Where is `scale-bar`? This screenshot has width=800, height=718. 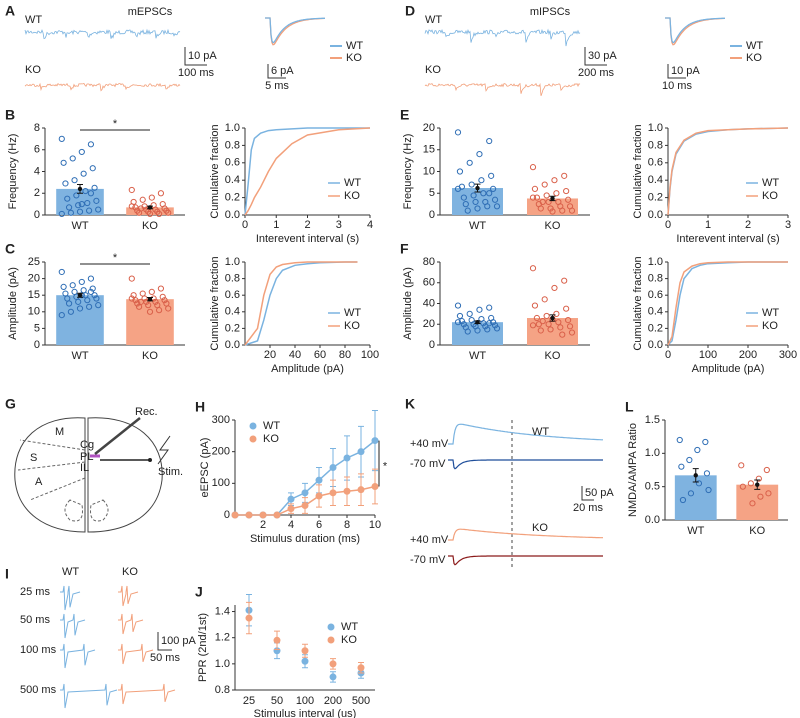 scale-bar is located at coordinates (676, 71).